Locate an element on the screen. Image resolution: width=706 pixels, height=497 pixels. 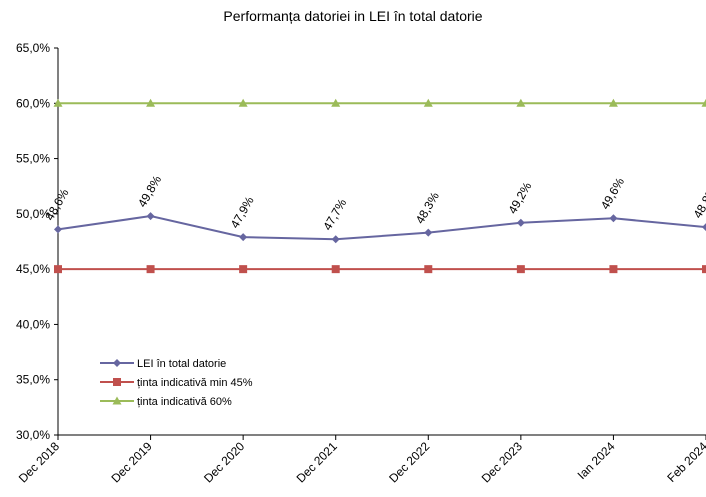
data-label: 48,3% is located at coordinates (427, 207).